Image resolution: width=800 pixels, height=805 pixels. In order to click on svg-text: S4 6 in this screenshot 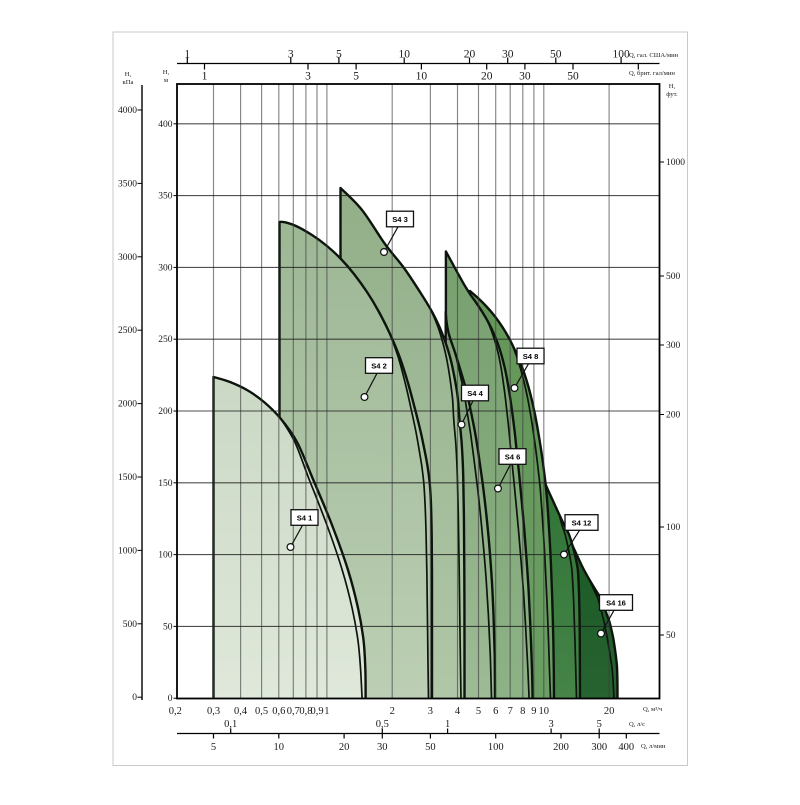, I will do `click(513, 457)`.